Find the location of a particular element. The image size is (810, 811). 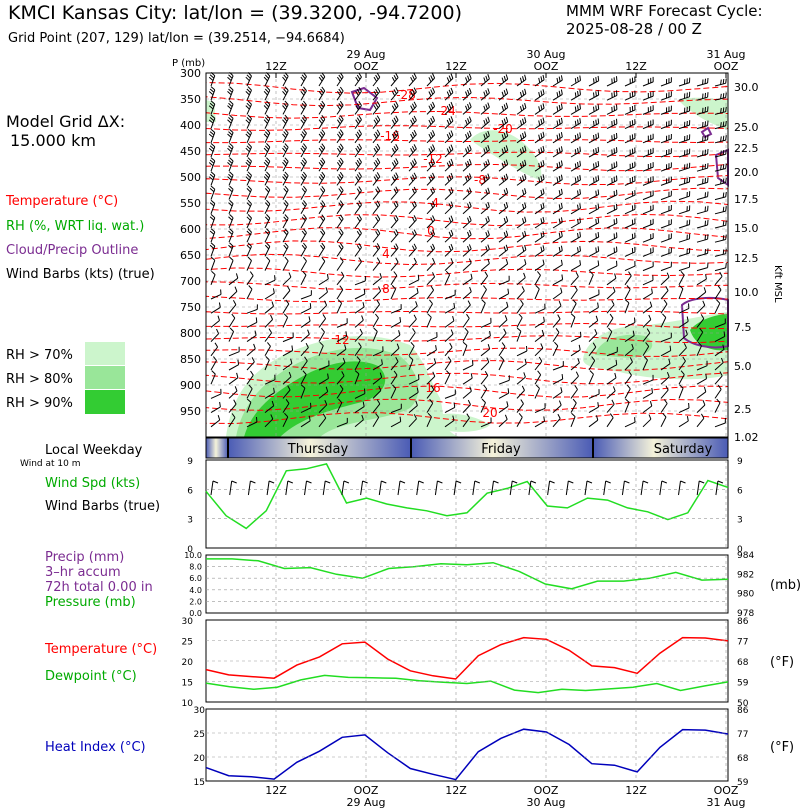

station-latlon: lat/lon = (39.3200, -94.7200) is located at coordinates (322, 13).